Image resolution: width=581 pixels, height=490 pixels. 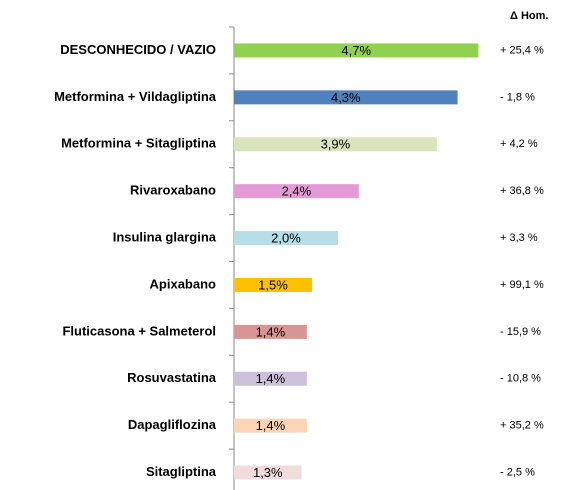 What do you see at coordinates (183, 283) in the screenshot?
I see `category-label: Apixabano` at bounding box center [183, 283].